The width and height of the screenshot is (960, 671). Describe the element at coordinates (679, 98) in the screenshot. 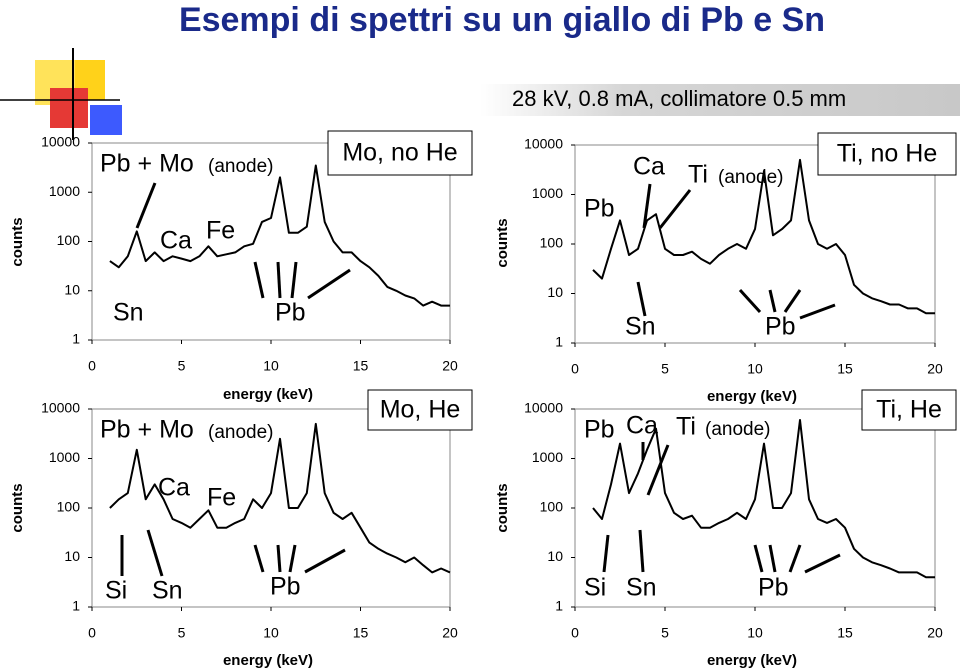

I see `subtitle: 28 kV, 0.8 mA, collimatore 0.5 mm` at that location.